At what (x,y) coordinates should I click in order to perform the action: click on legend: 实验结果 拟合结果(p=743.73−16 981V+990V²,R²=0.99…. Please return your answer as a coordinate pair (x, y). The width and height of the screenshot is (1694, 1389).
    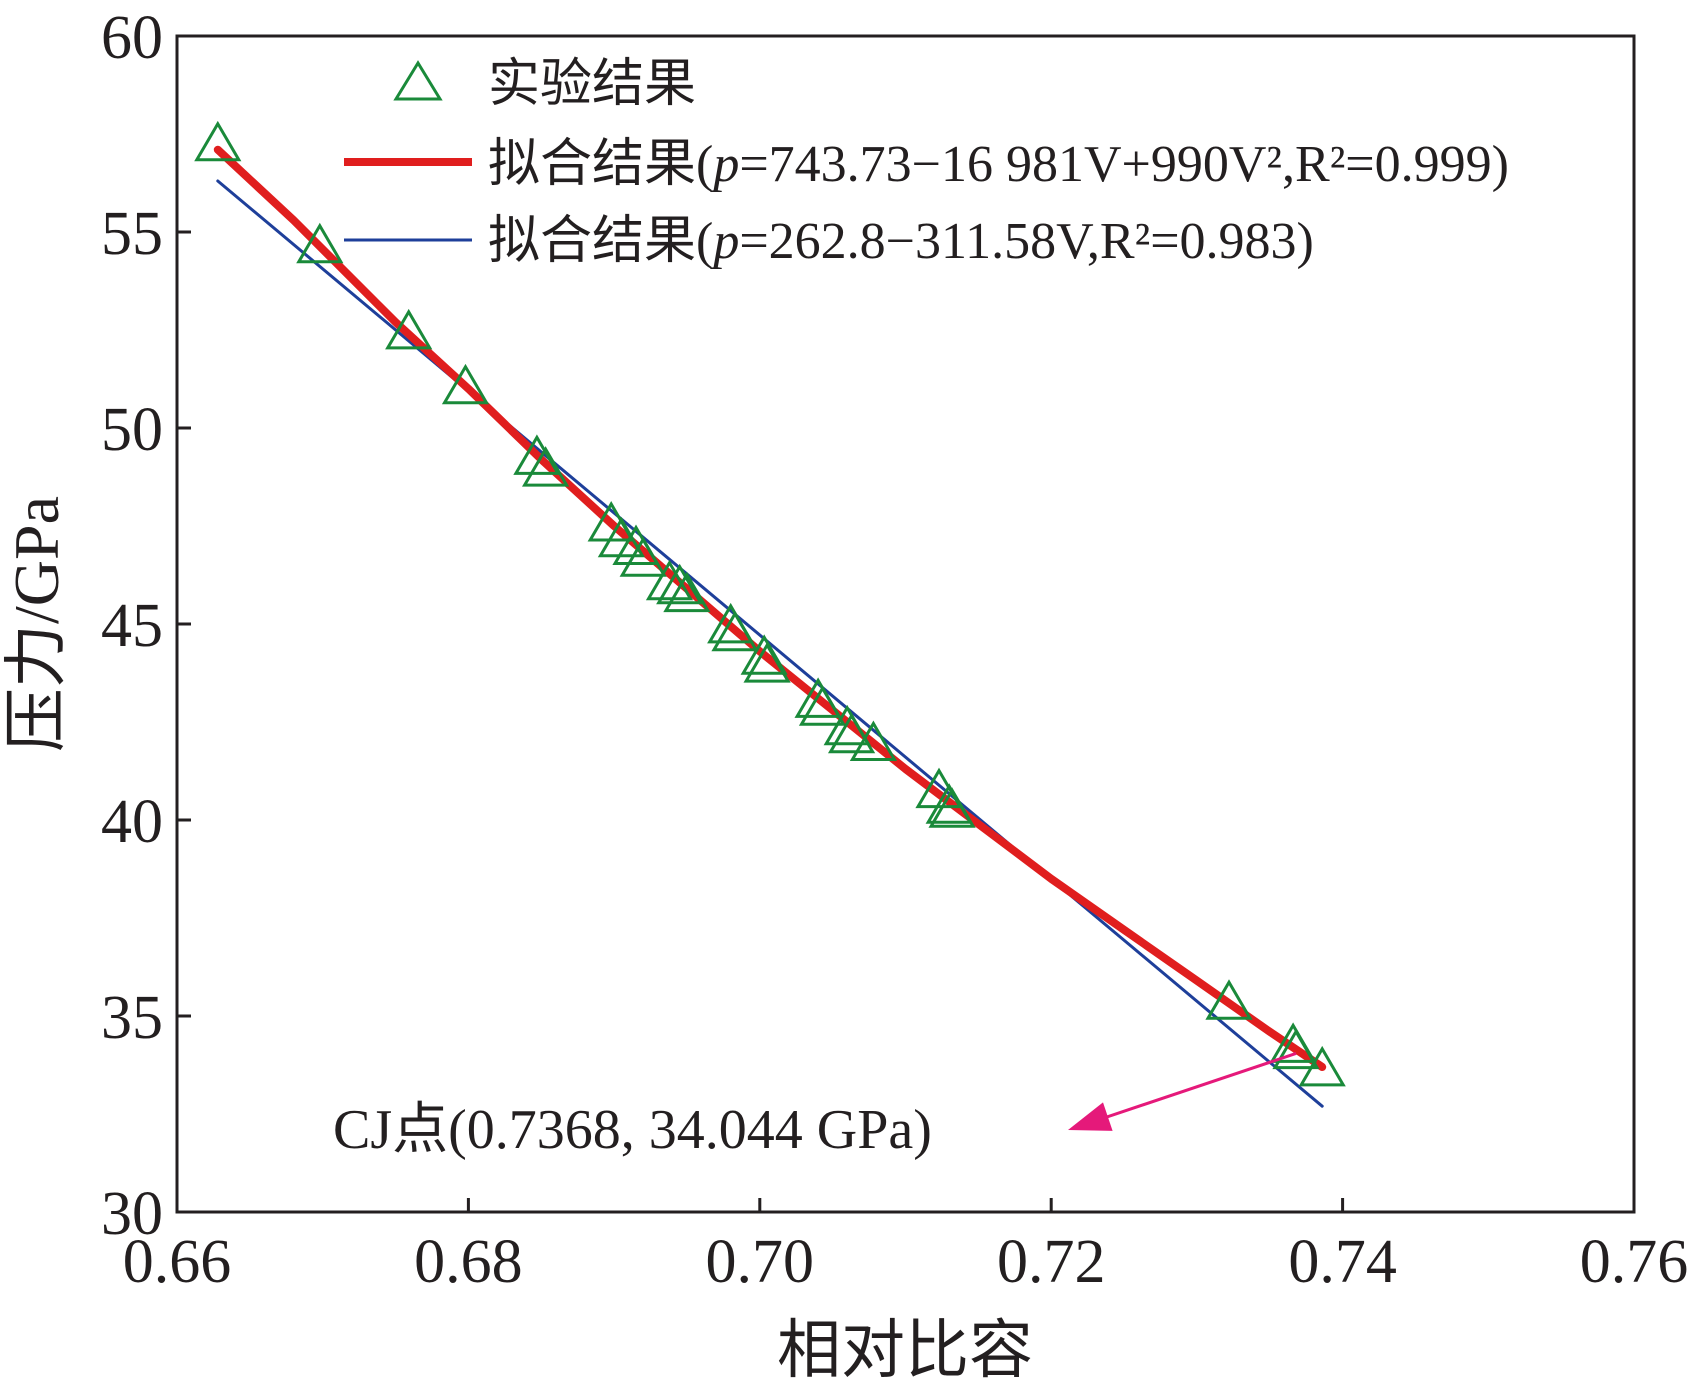
    Looking at the image, I should click on (926, 163).